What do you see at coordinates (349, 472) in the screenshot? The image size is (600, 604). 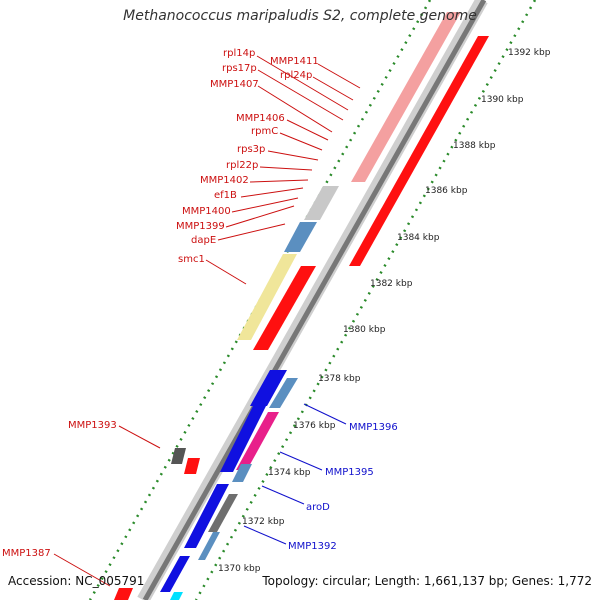 I see `gene-label: MMP1395` at bounding box center [349, 472].